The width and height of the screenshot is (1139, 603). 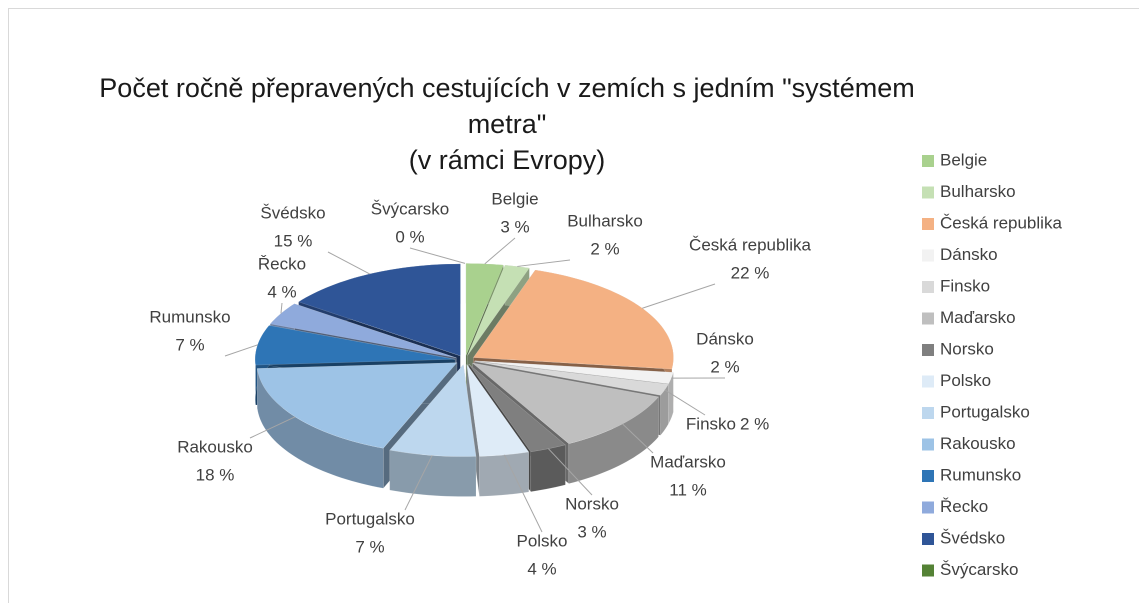 What do you see at coordinates (750, 272) in the screenshot?
I see `data-label-value: 22 %` at bounding box center [750, 272].